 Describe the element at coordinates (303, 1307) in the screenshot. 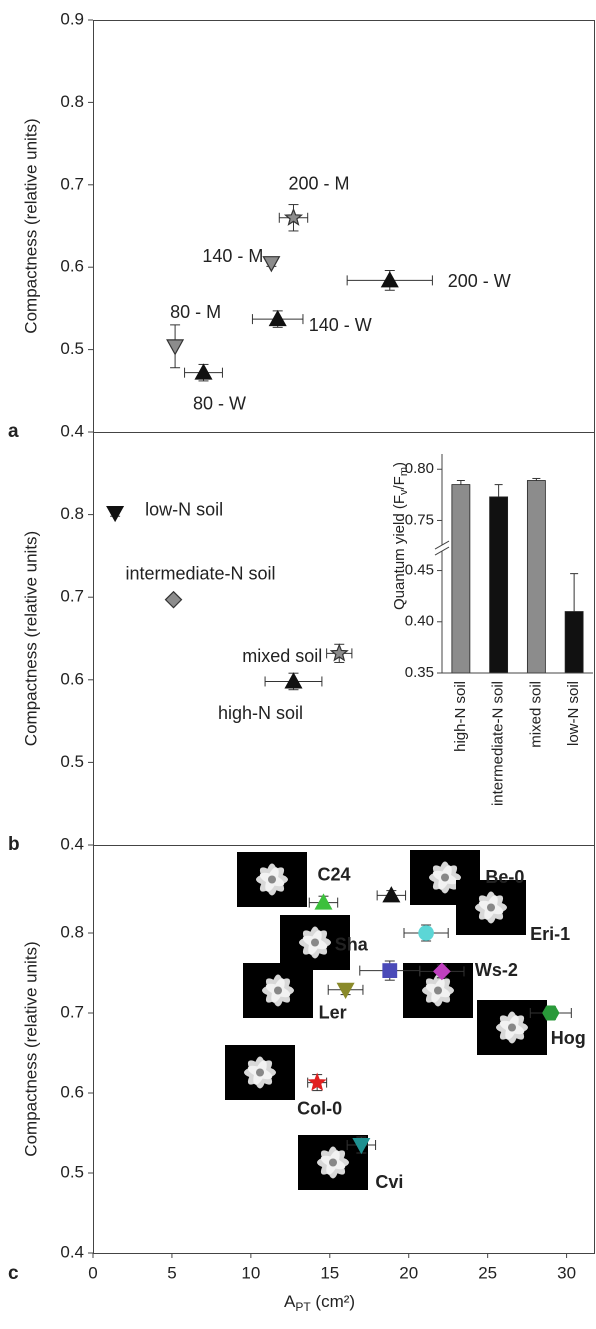

I see `x-axis-label-sub: PT` at that location.